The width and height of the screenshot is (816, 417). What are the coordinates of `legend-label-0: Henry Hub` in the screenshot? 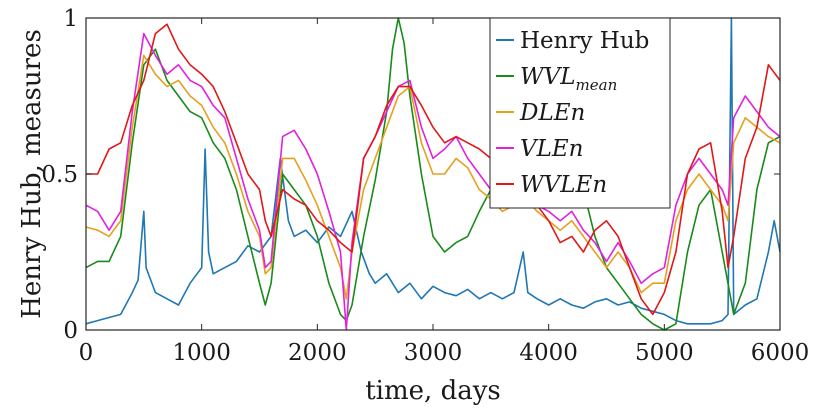 It's located at (584, 41).